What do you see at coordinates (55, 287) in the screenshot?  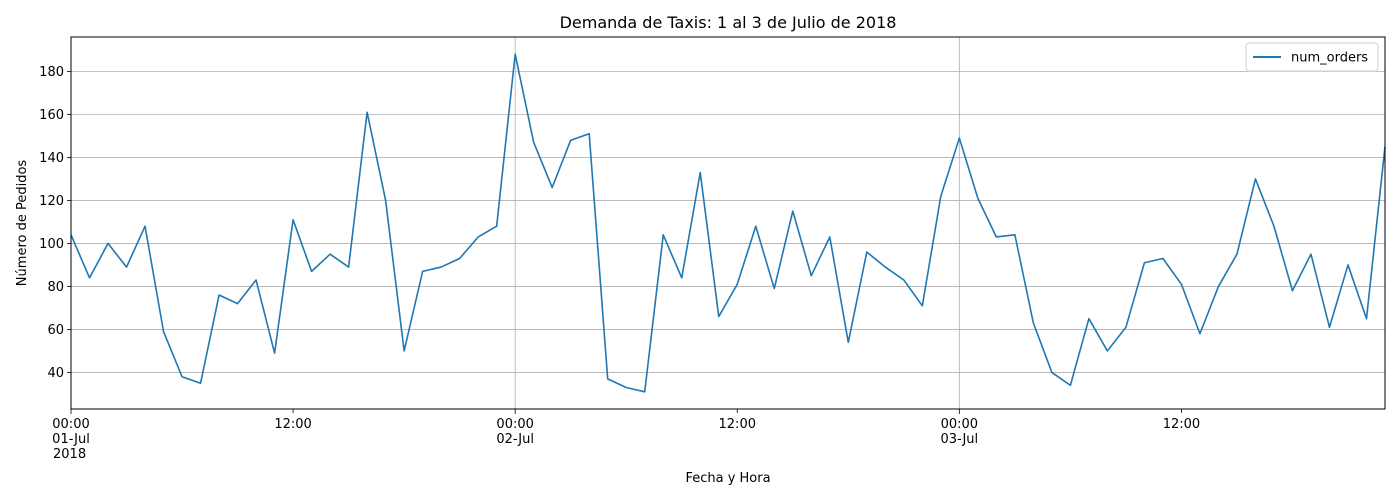 I see `y-tick-label: 80` at bounding box center [55, 287].